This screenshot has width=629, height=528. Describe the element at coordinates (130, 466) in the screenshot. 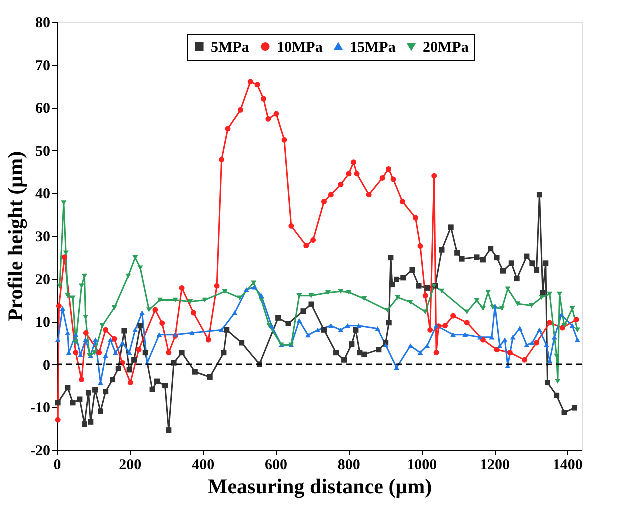

I see `x-tick-label: 200` at that location.